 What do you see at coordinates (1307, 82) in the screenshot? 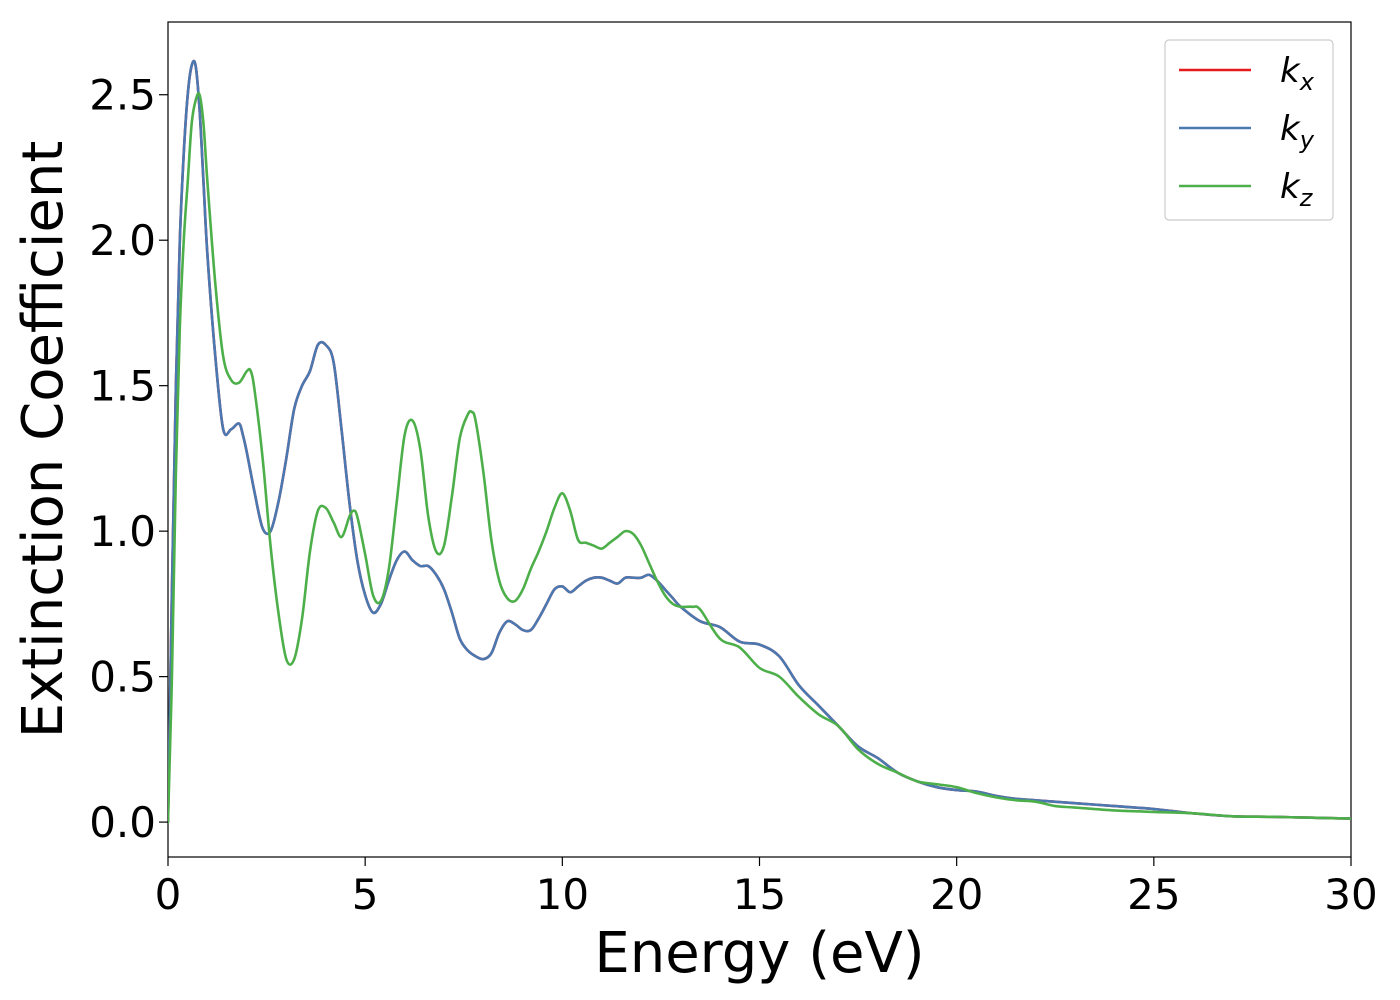
I see `legend-label-subscript: x` at bounding box center [1307, 82].